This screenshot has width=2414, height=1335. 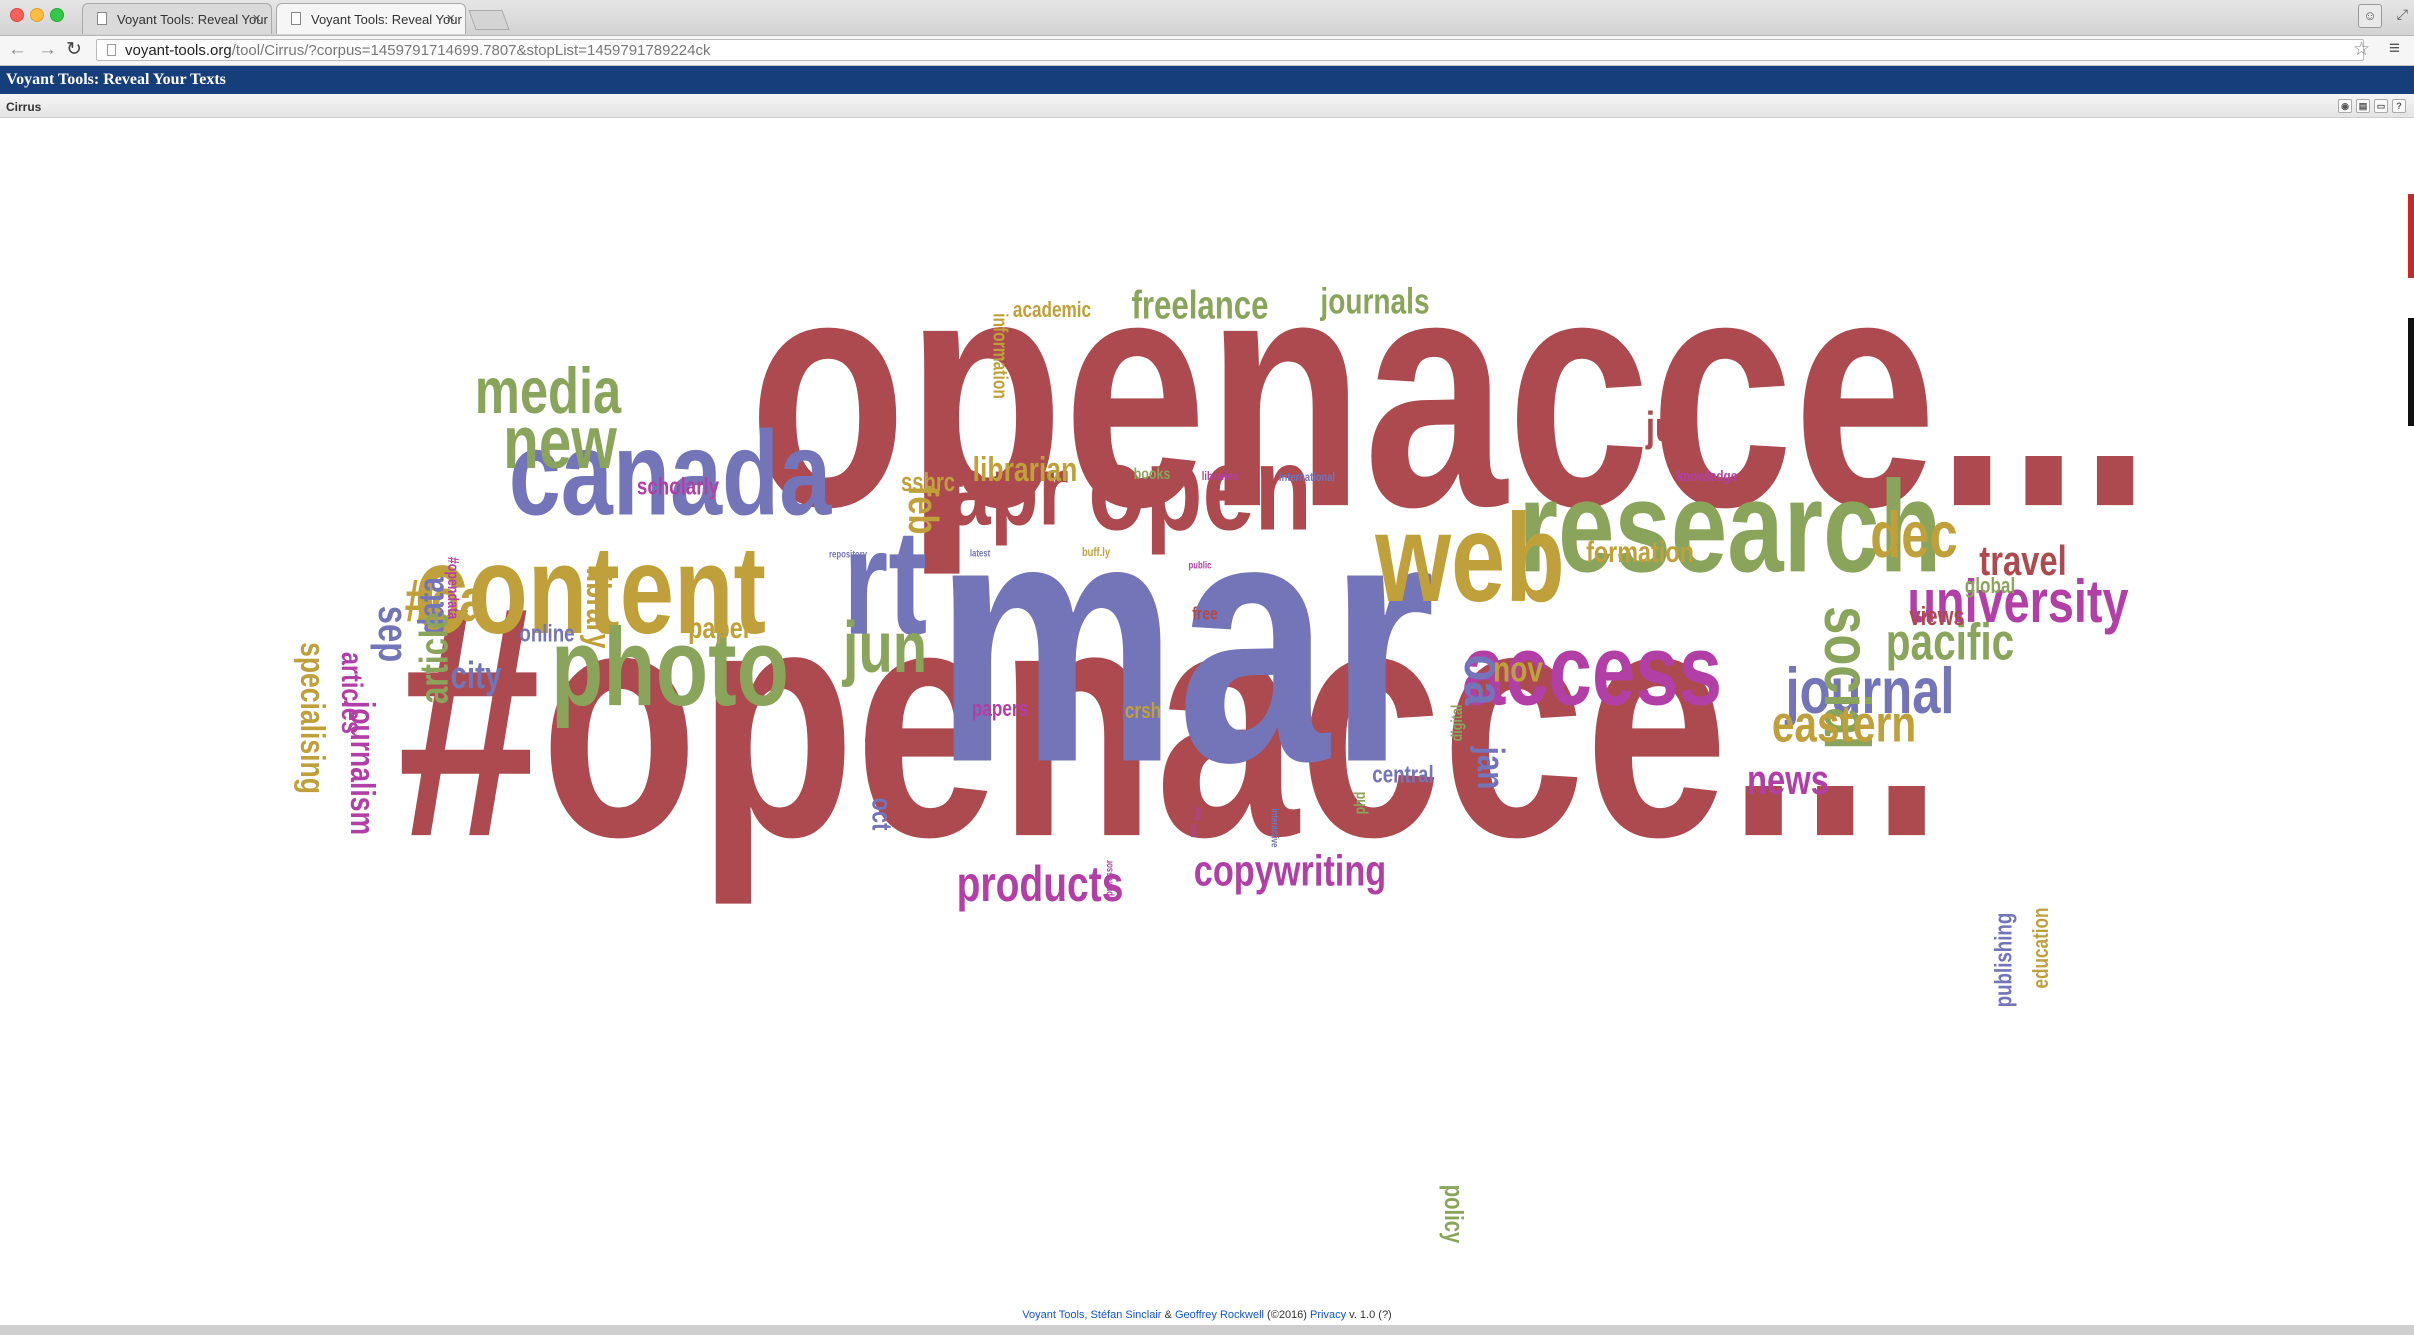 I want to click on window-close-button, so click(x=17, y=15).